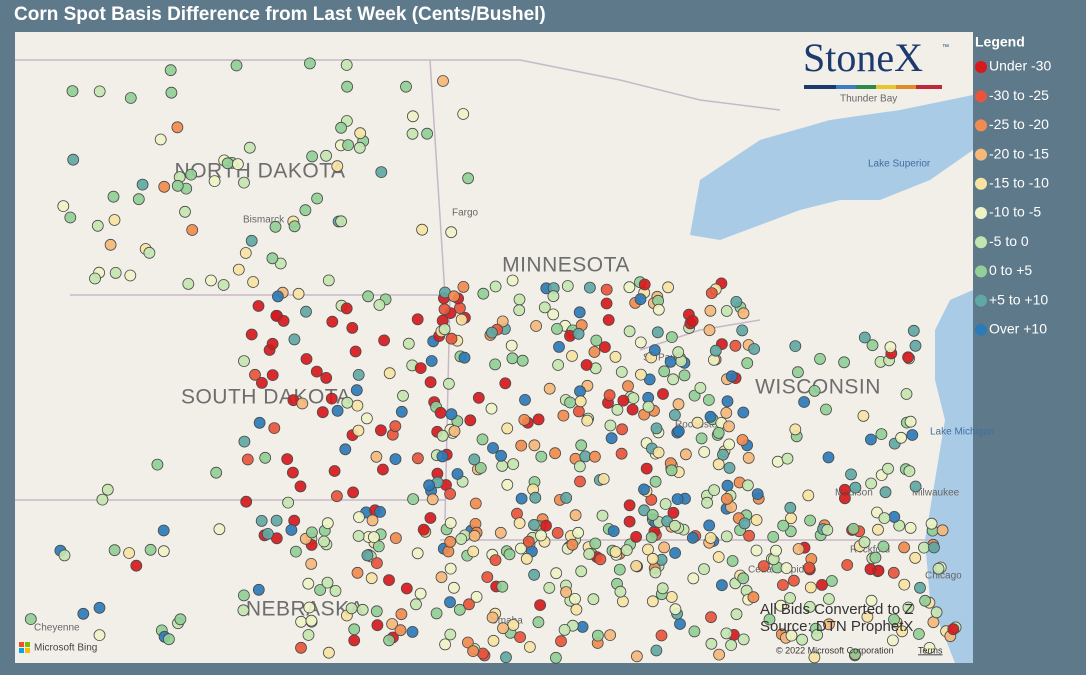 This screenshot has height=675, width=1086. Describe the element at coordinates (65, 648) in the screenshot. I see `bing-label: Microsoft Bing` at that location.